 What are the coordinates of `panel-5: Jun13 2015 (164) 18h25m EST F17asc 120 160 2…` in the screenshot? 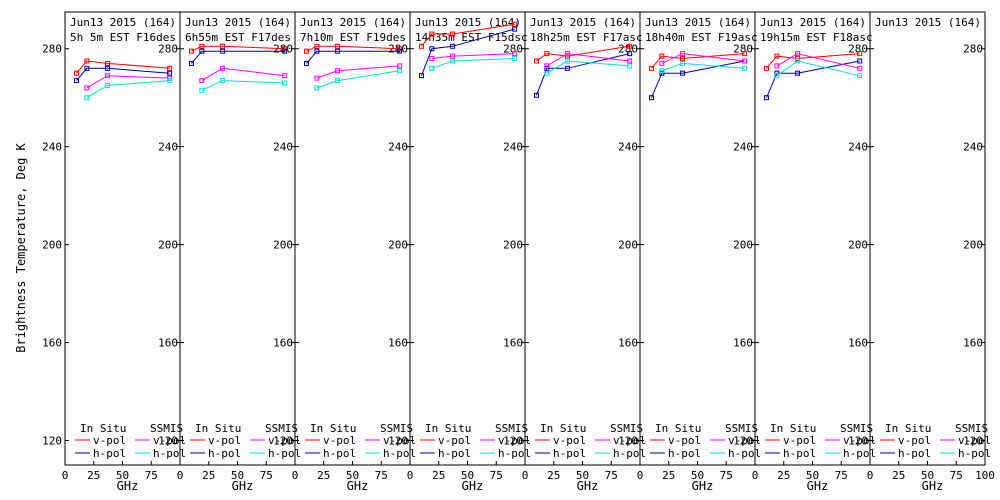 It's located at (584, 252).